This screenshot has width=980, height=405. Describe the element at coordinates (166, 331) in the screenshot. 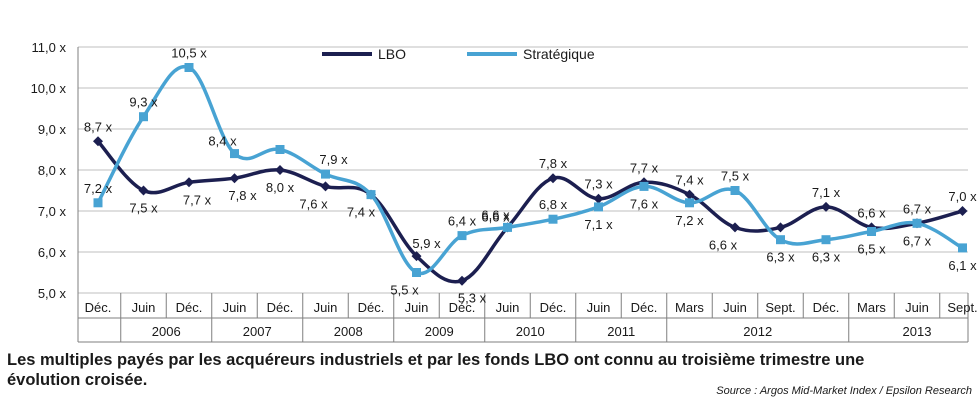

I see `year-label: 2006` at that location.